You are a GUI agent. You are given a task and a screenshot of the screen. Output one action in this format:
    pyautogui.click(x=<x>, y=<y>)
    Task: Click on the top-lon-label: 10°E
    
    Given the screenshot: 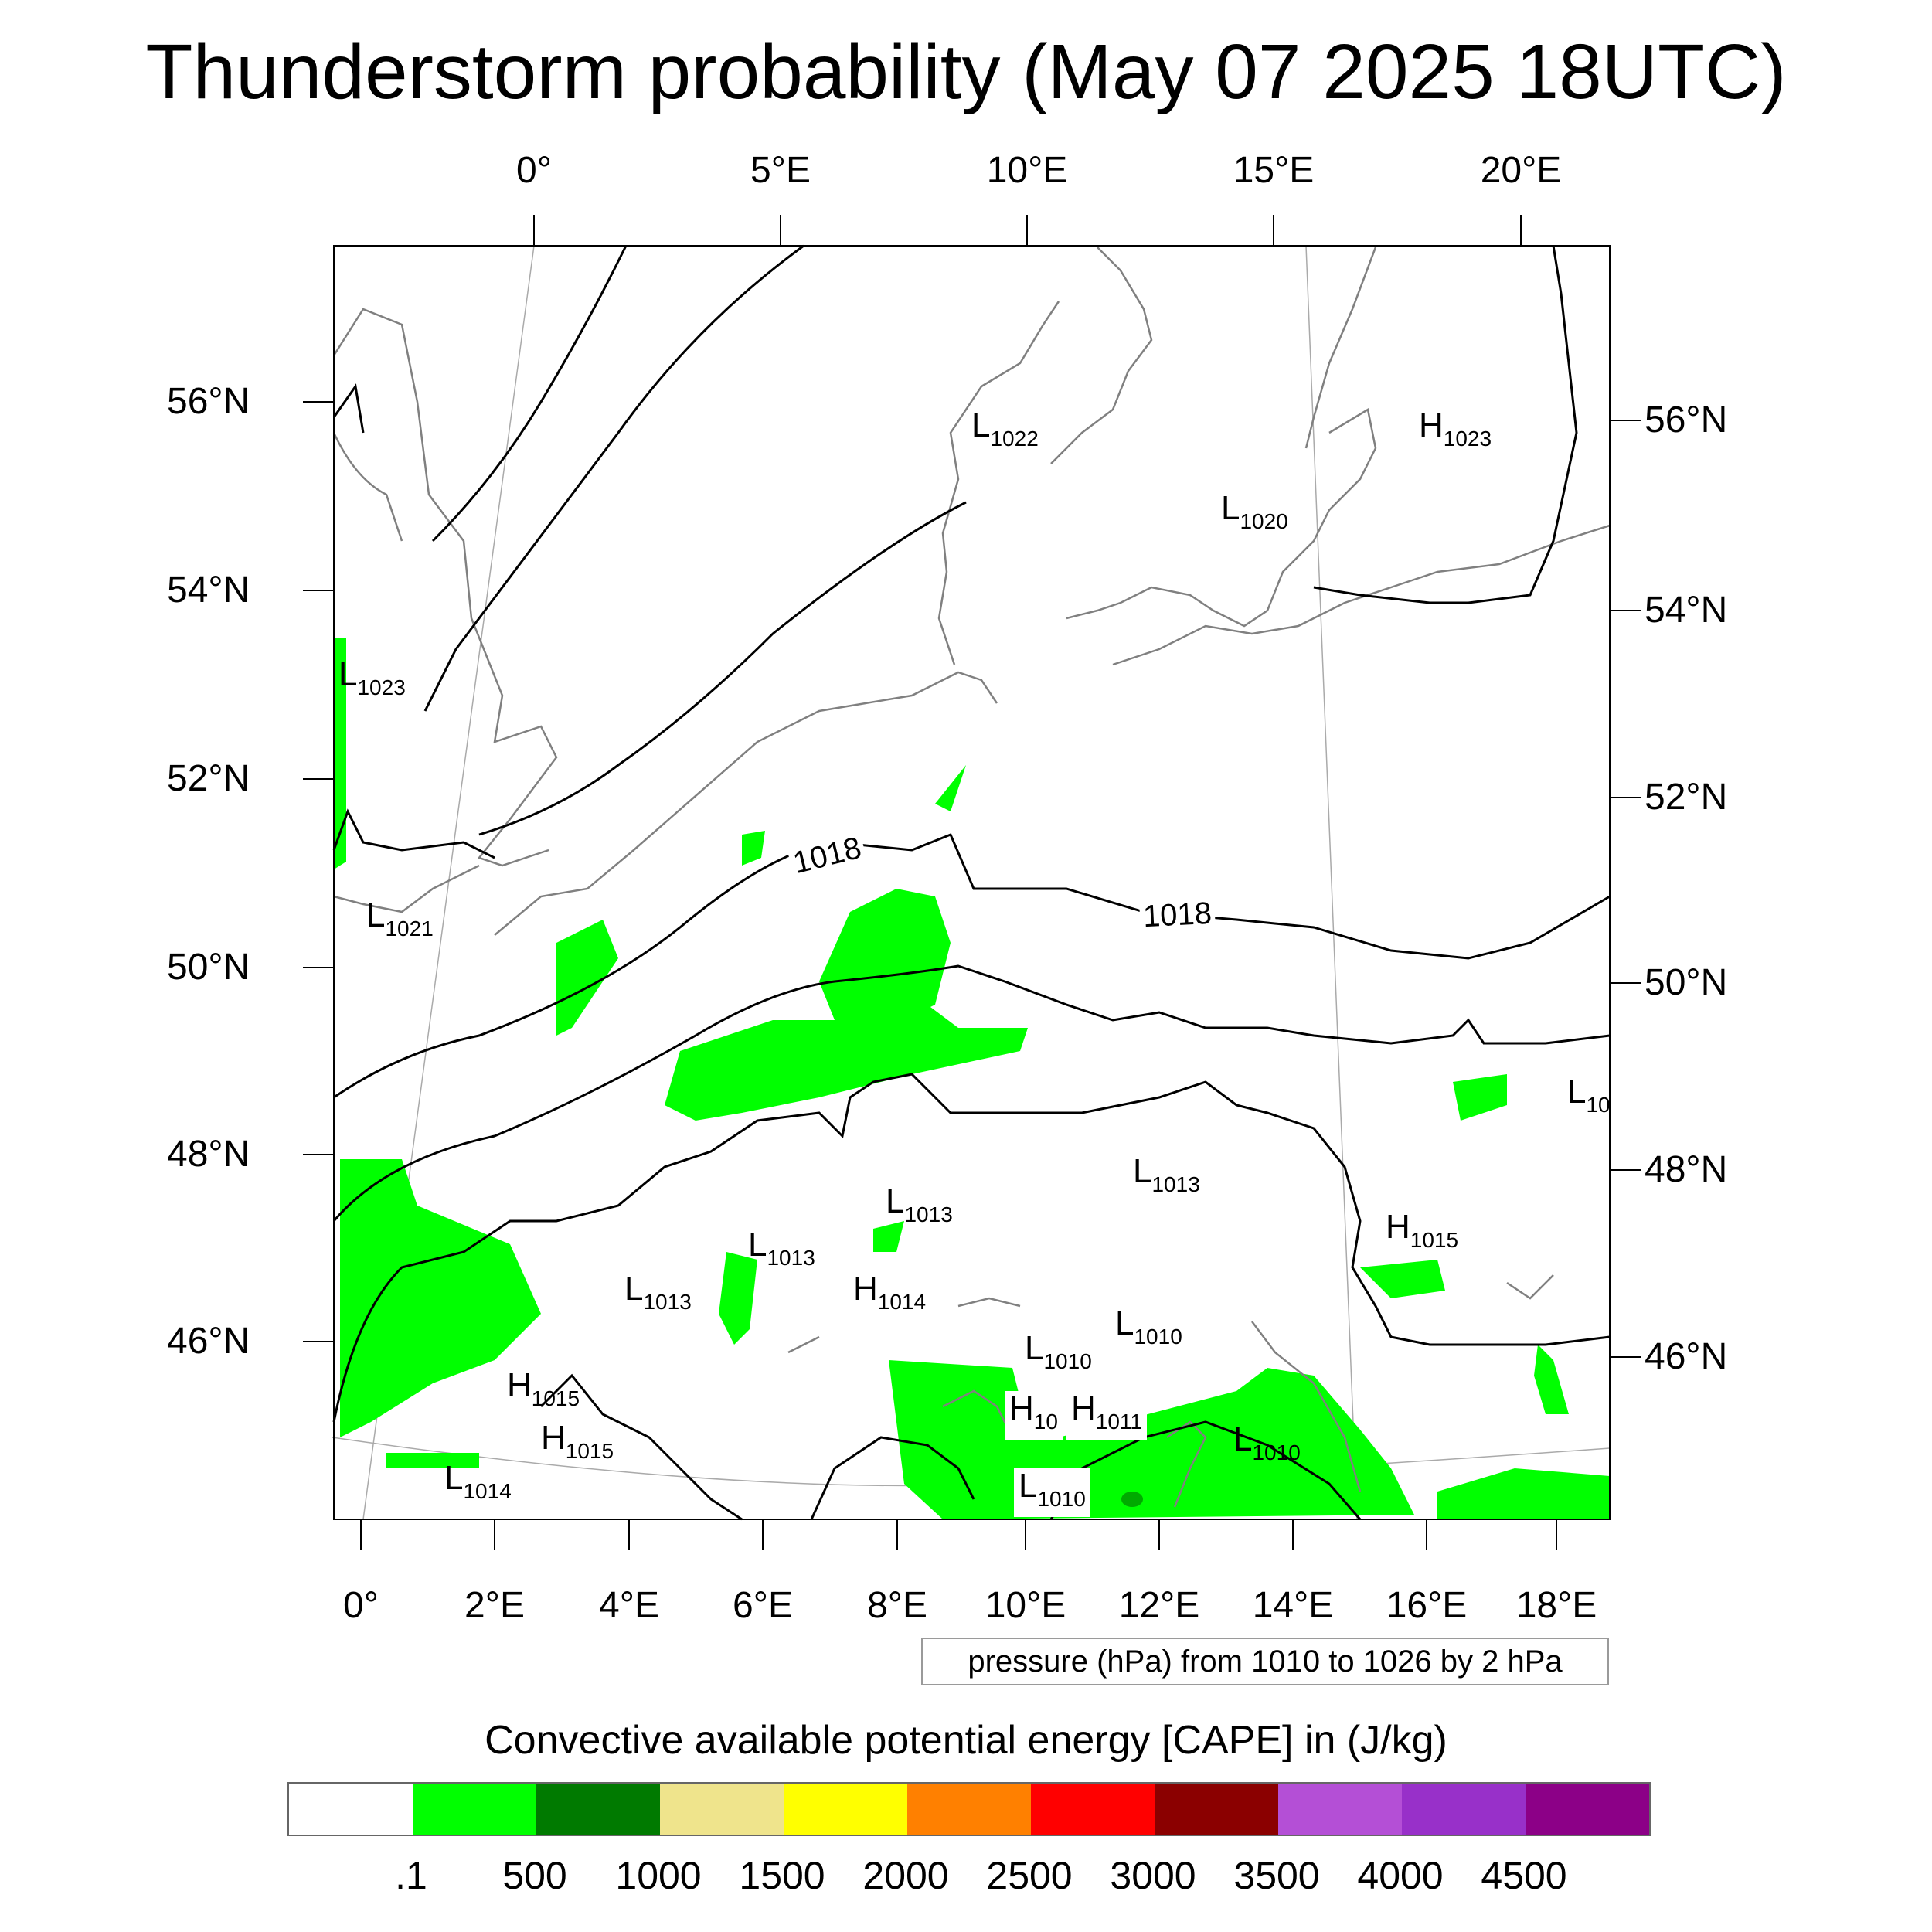 What is the action you would take?
    pyautogui.click(x=1027, y=170)
    